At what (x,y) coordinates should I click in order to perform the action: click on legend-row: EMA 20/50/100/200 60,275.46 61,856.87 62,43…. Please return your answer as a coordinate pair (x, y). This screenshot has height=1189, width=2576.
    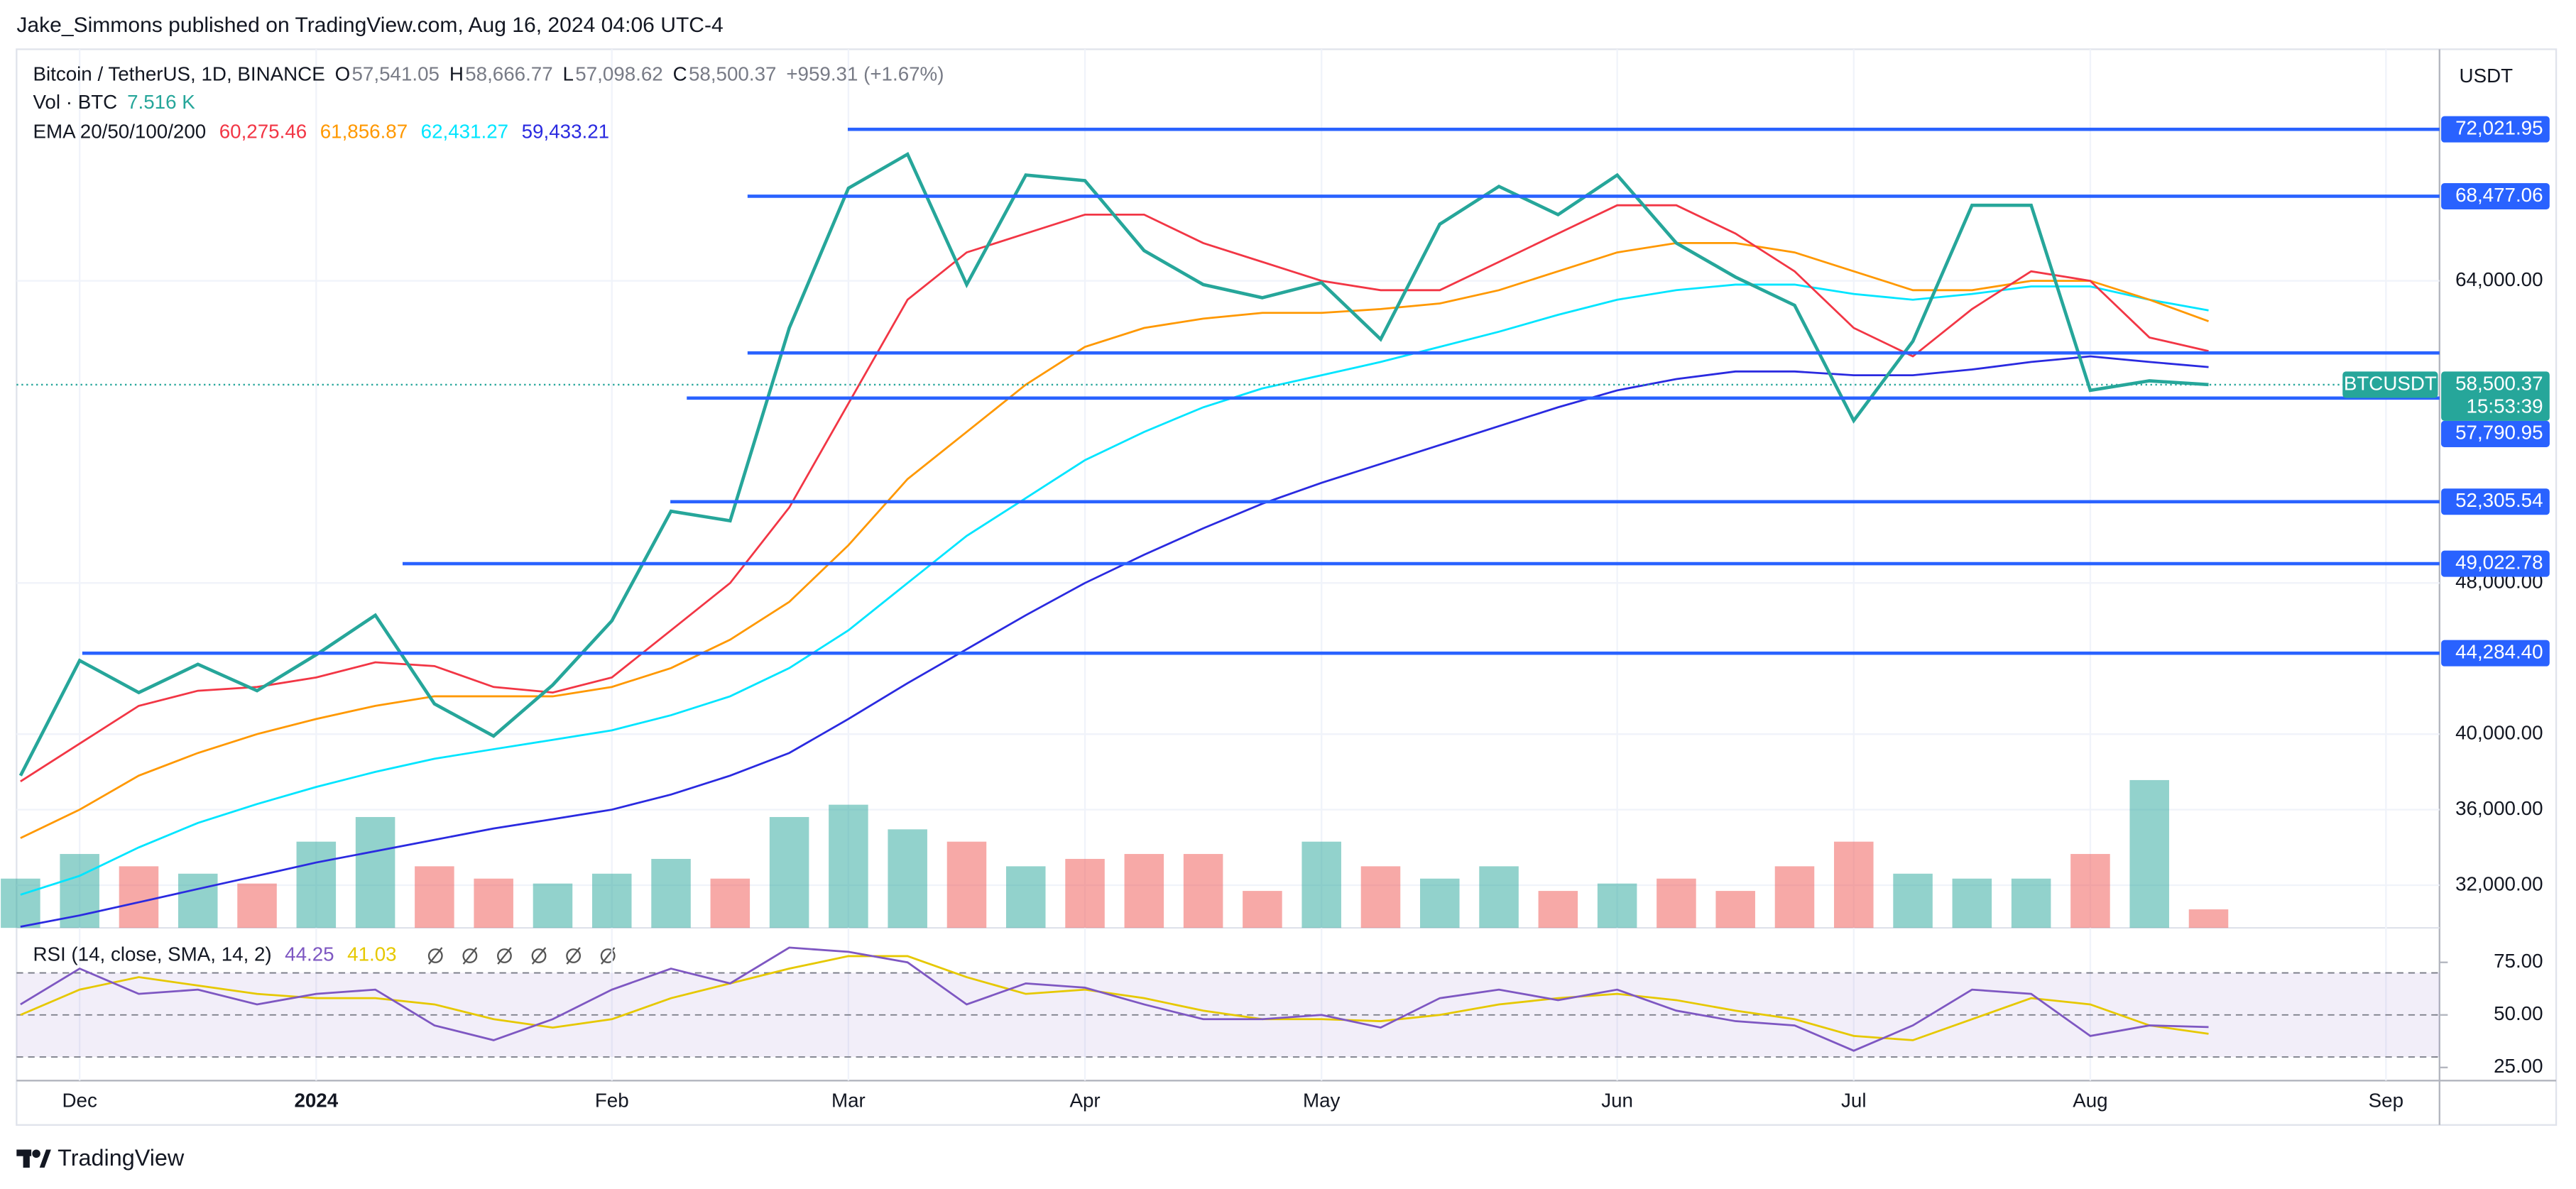
    Looking at the image, I should click on (321, 132).